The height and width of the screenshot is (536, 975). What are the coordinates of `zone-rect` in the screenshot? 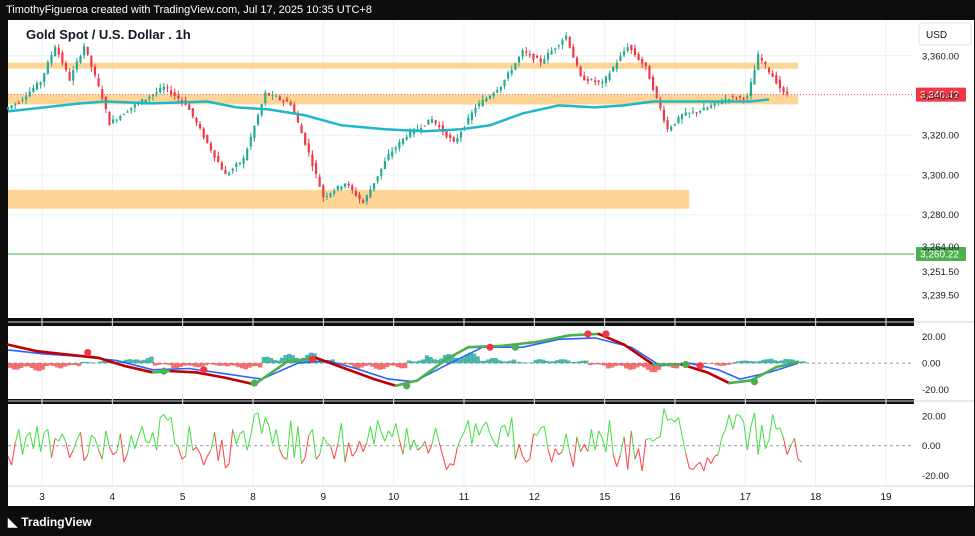 It's located at (349, 199).